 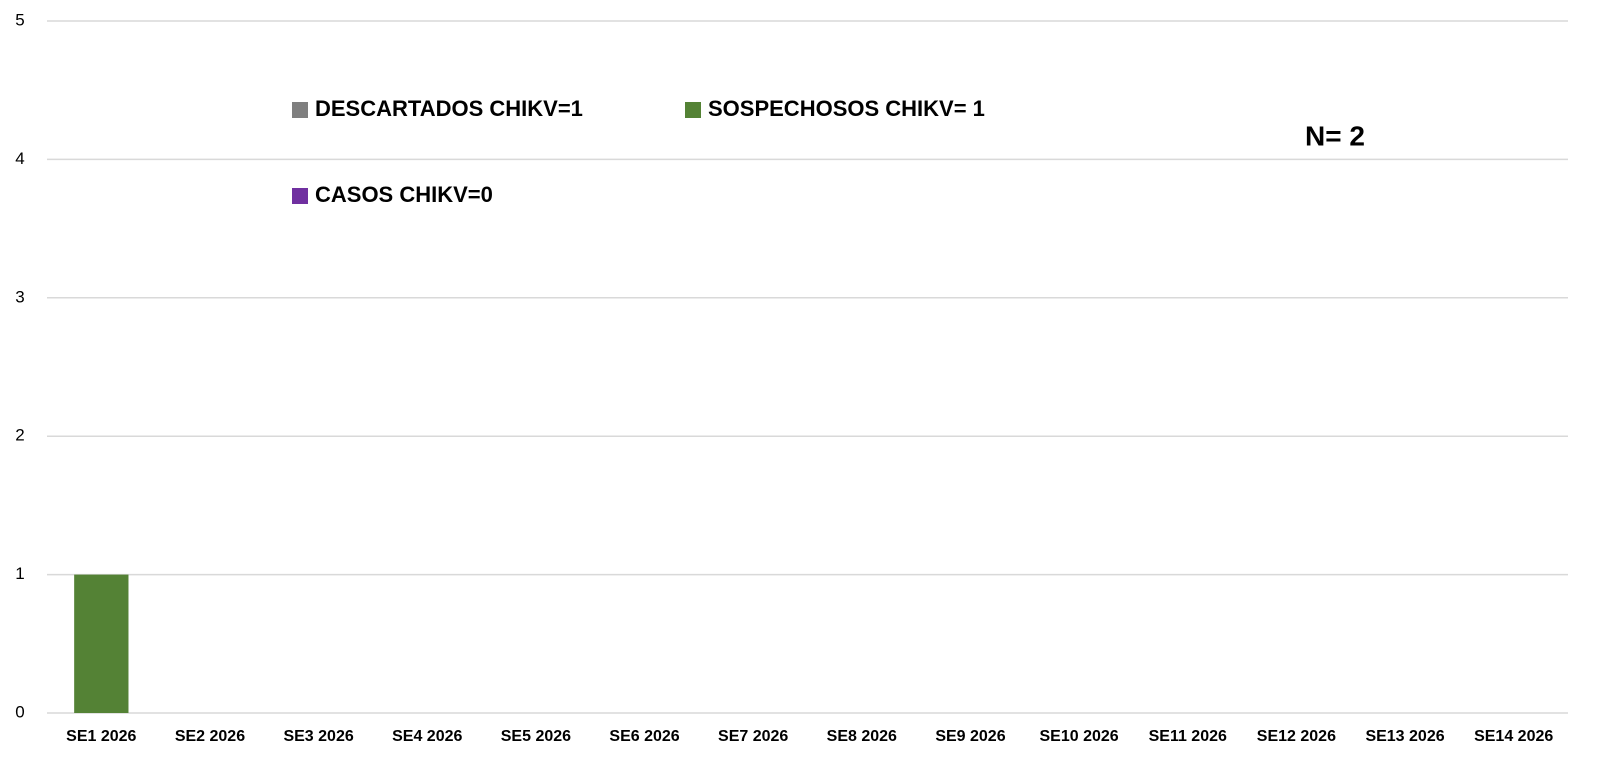 What do you see at coordinates (19, 435) in the screenshot?
I see `y-tick-label: 2` at bounding box center [19, 435].